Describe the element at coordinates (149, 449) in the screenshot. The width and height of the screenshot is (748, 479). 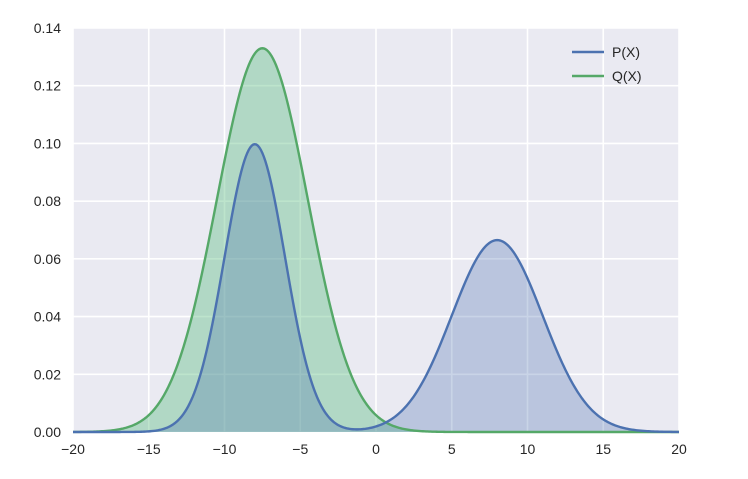
I see `x-tick-label: −15` at that location.